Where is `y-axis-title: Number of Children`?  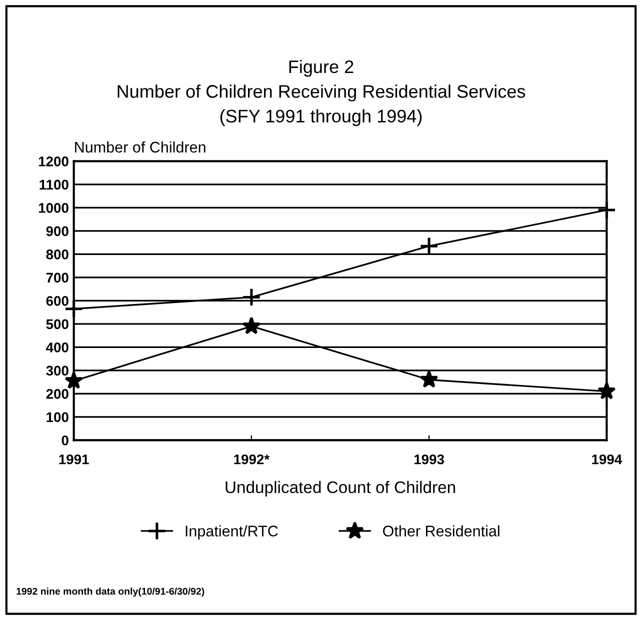 y-axis-title: Number of Children is located at coordinates (140, 147).